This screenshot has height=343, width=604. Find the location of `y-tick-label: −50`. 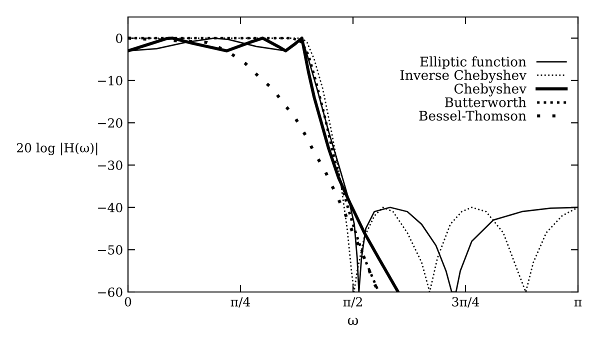

y-tick-label: −50 is located at coordinates (110, 250).